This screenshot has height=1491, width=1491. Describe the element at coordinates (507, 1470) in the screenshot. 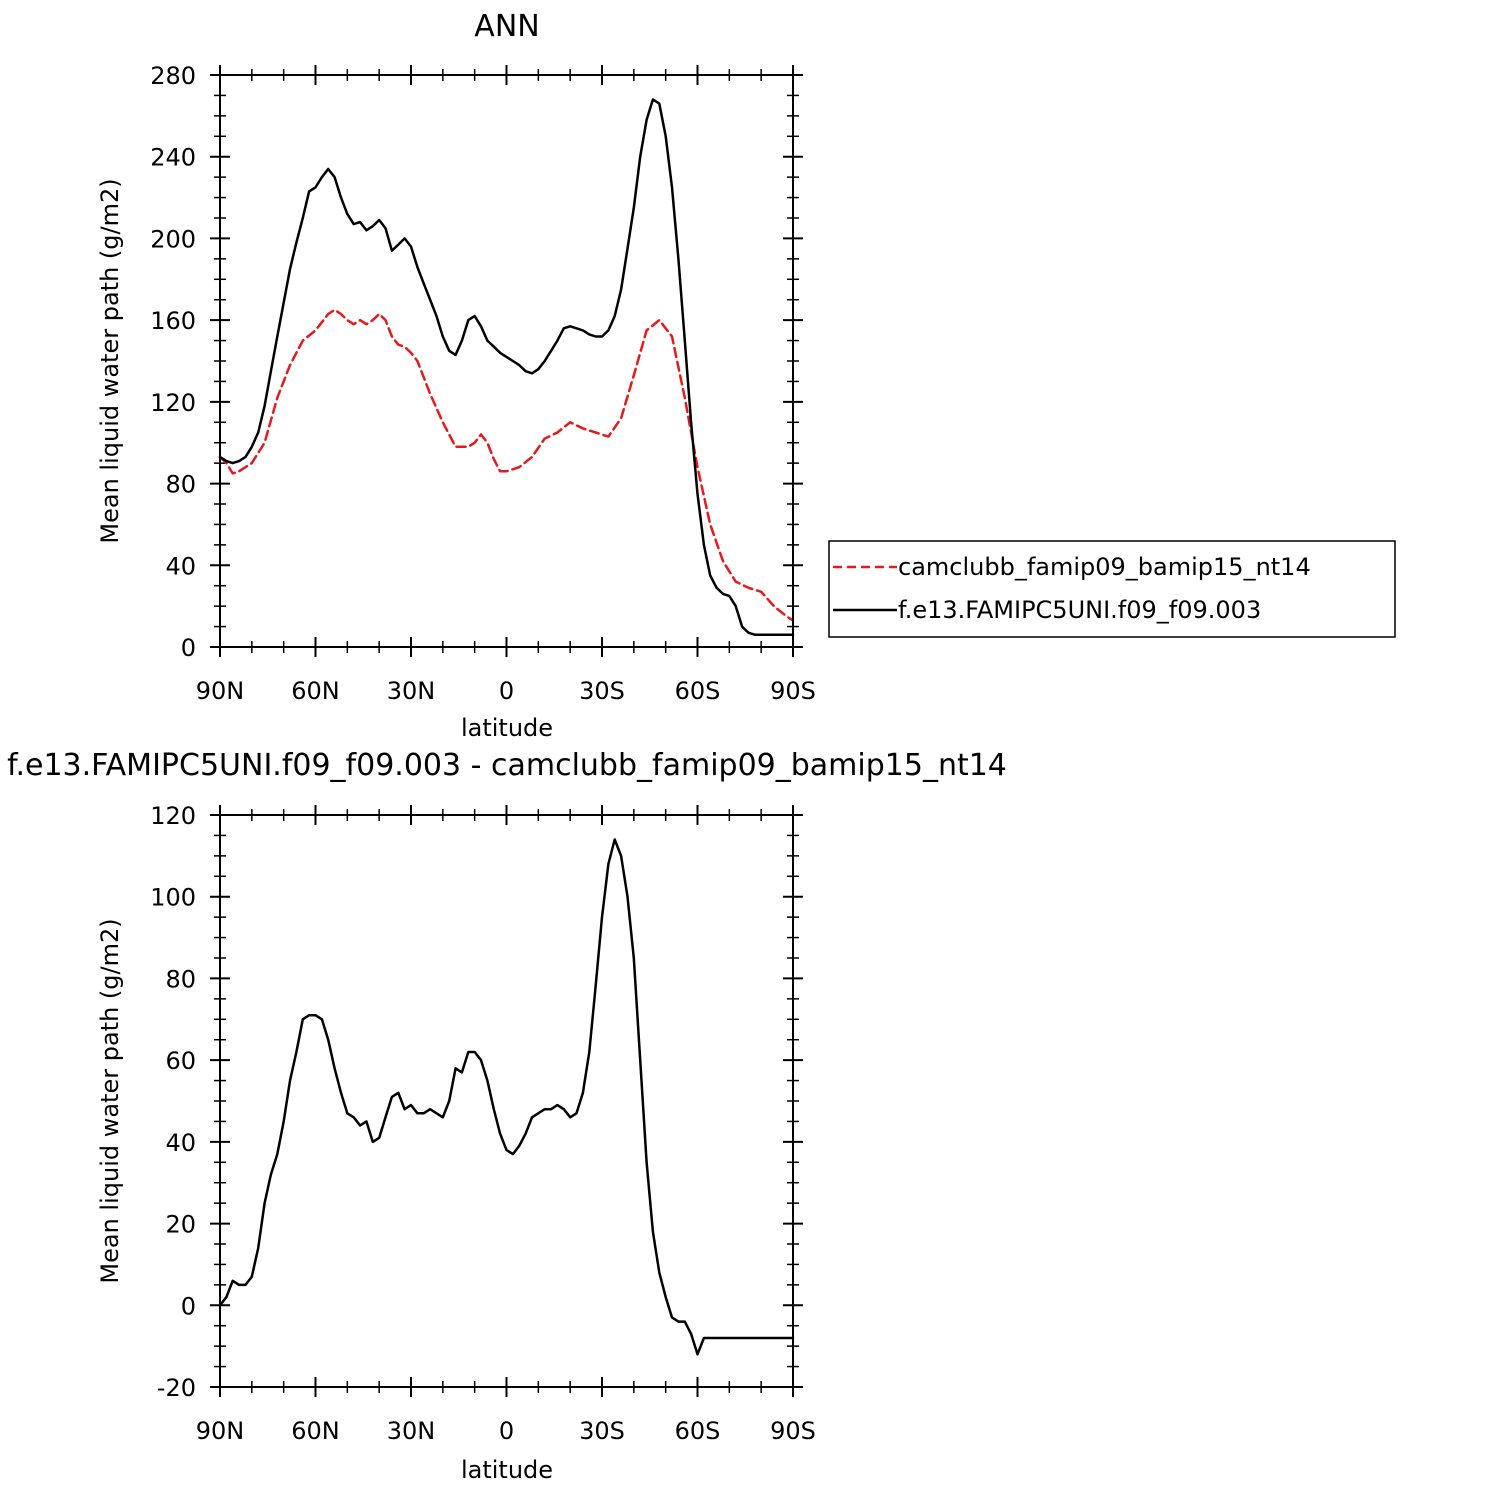

I see `bottom-x-axis-label: latitude` at that location.